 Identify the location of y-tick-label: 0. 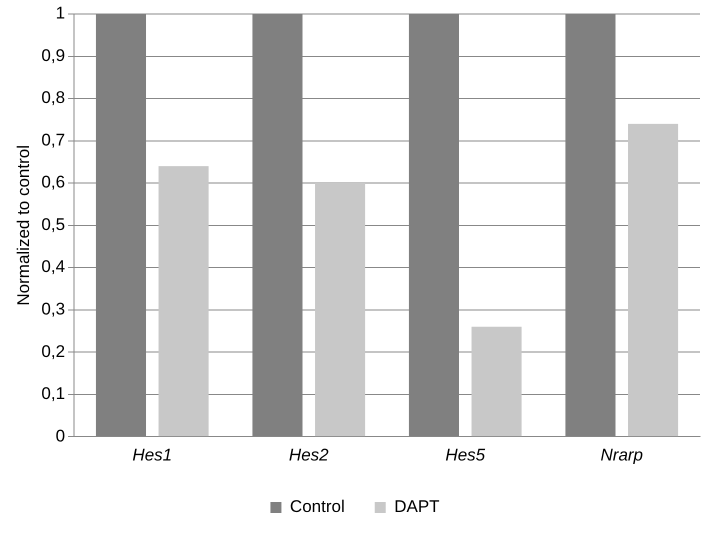
(61, 436).